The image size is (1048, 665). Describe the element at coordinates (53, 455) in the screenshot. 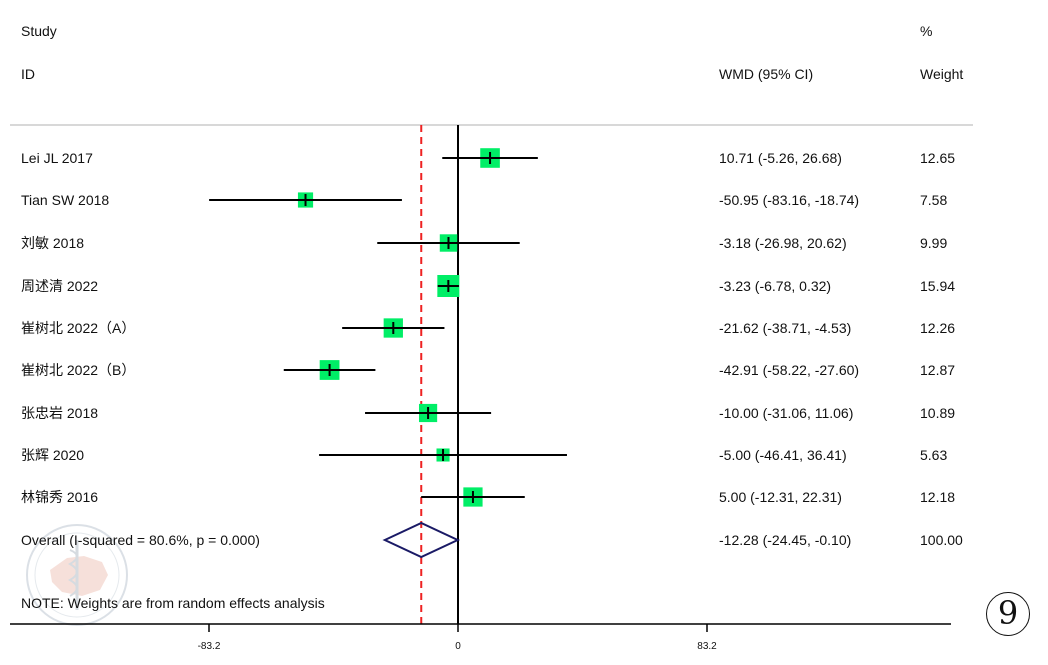

I see `study-label: 张辉 2020` at that location.